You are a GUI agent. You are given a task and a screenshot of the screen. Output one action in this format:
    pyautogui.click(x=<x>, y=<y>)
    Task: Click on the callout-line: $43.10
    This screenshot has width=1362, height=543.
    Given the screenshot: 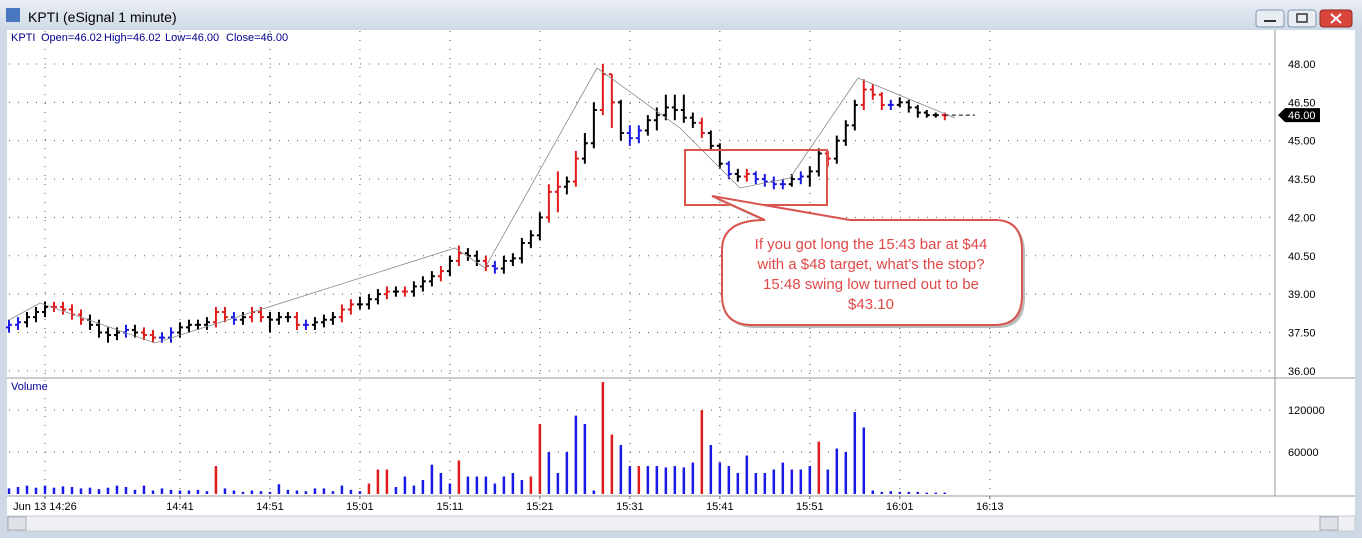 What is the action you would take?
    pyautogui.click(x=871, y=304)
    